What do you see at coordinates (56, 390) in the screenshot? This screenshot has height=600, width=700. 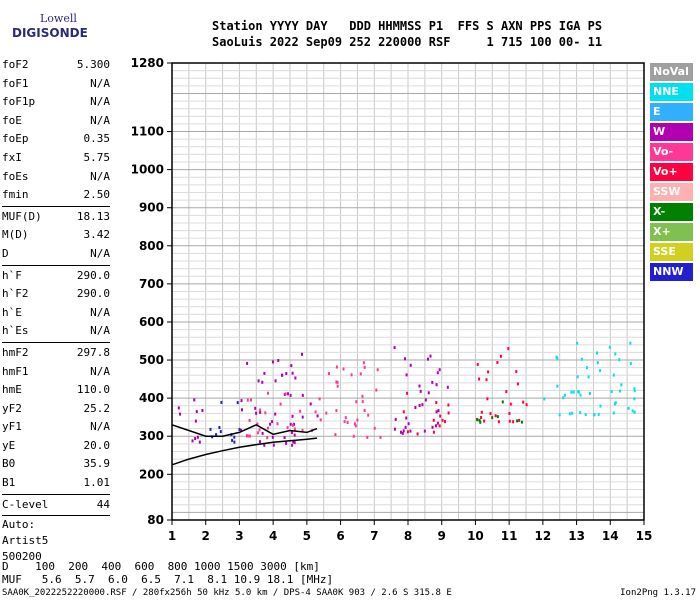 I see `param-row: hmE 110.0` at bounding box center [56, 390].